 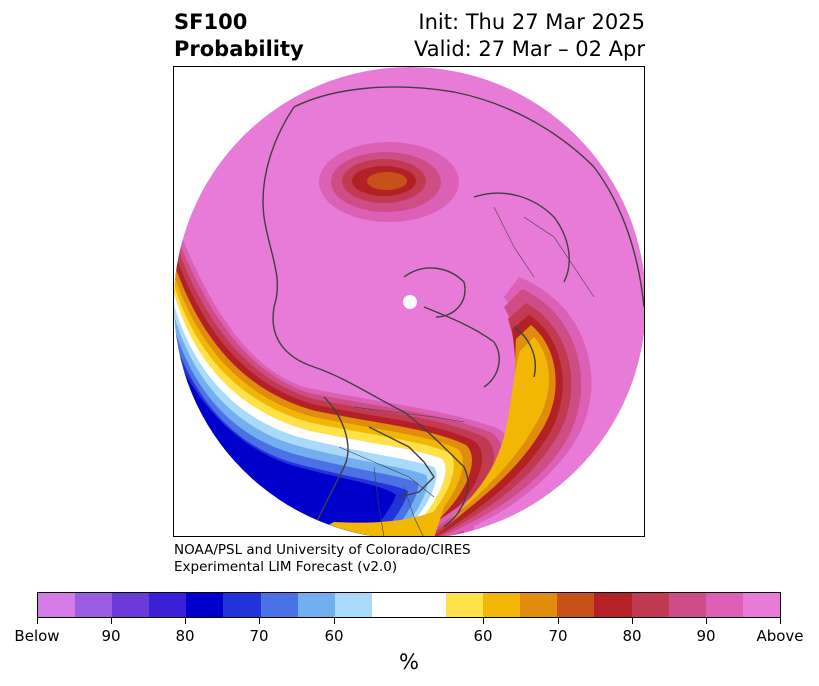 What do you see at coordinates (211, 22) in the screenshot?
I see `title-line-1: SF100` at bounding box center [211, 22].